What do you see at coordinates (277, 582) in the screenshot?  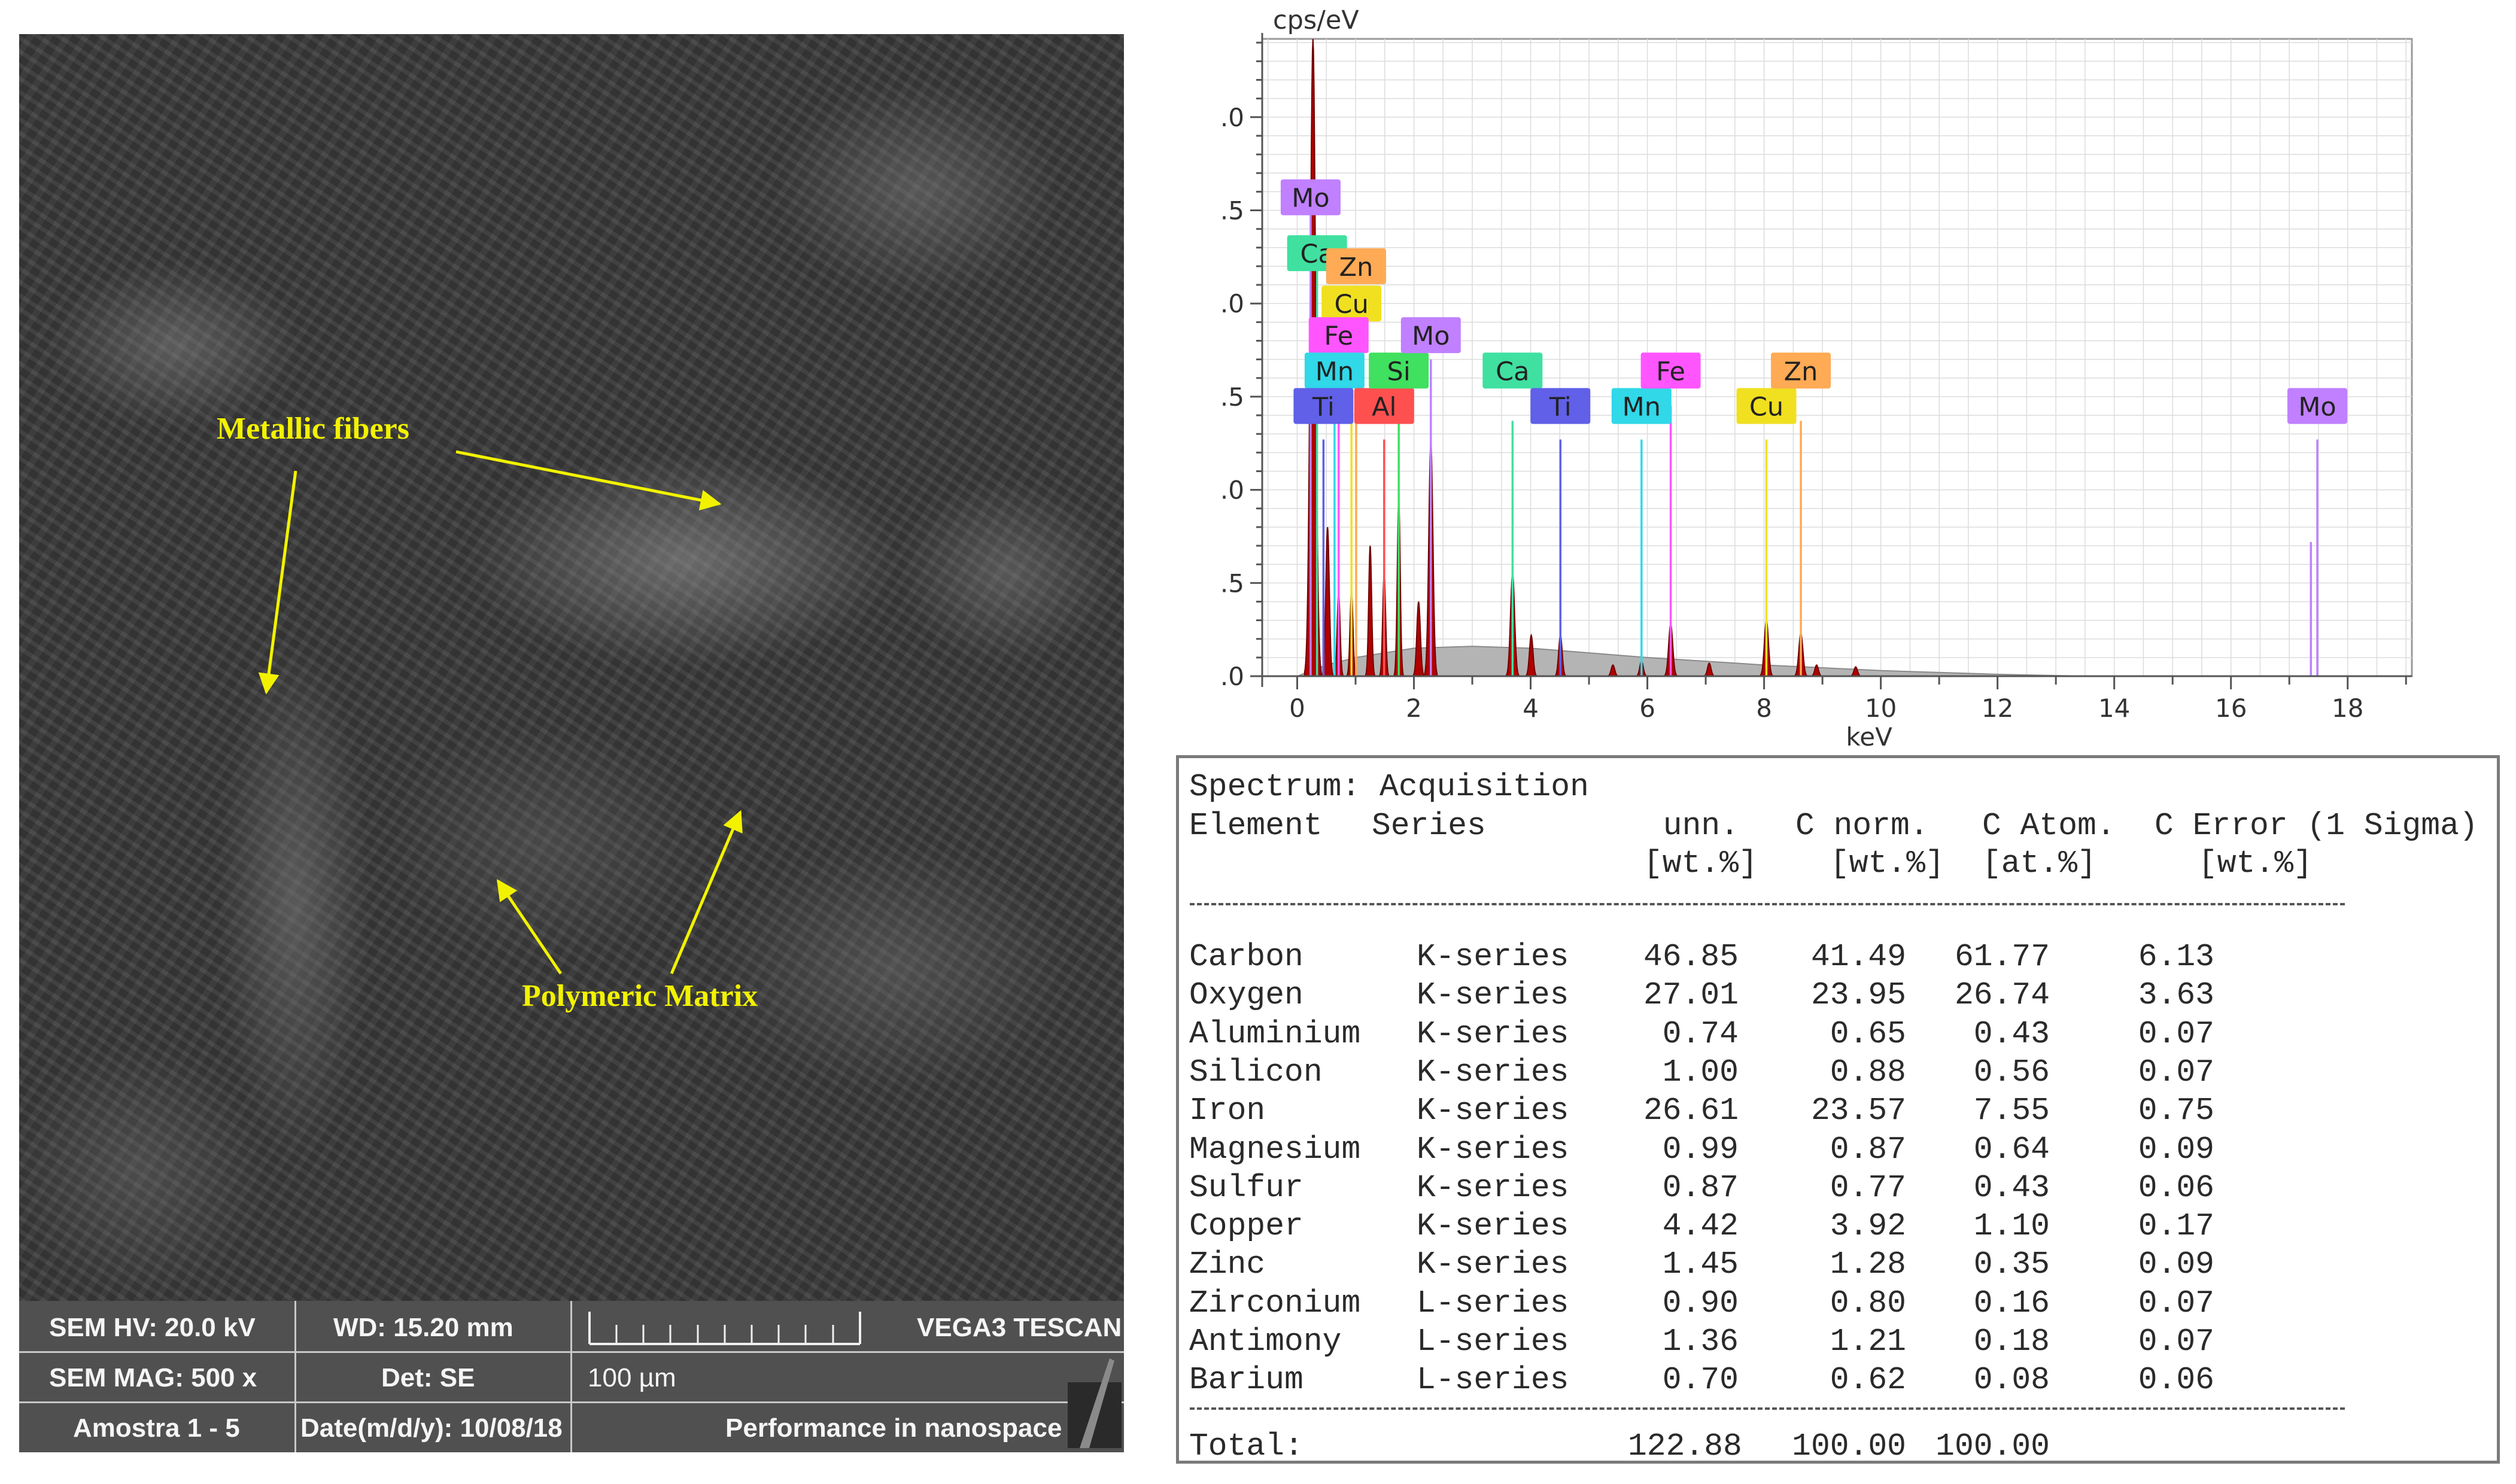 I see `fiber-arrow-down` at bounding box center [277, 582].